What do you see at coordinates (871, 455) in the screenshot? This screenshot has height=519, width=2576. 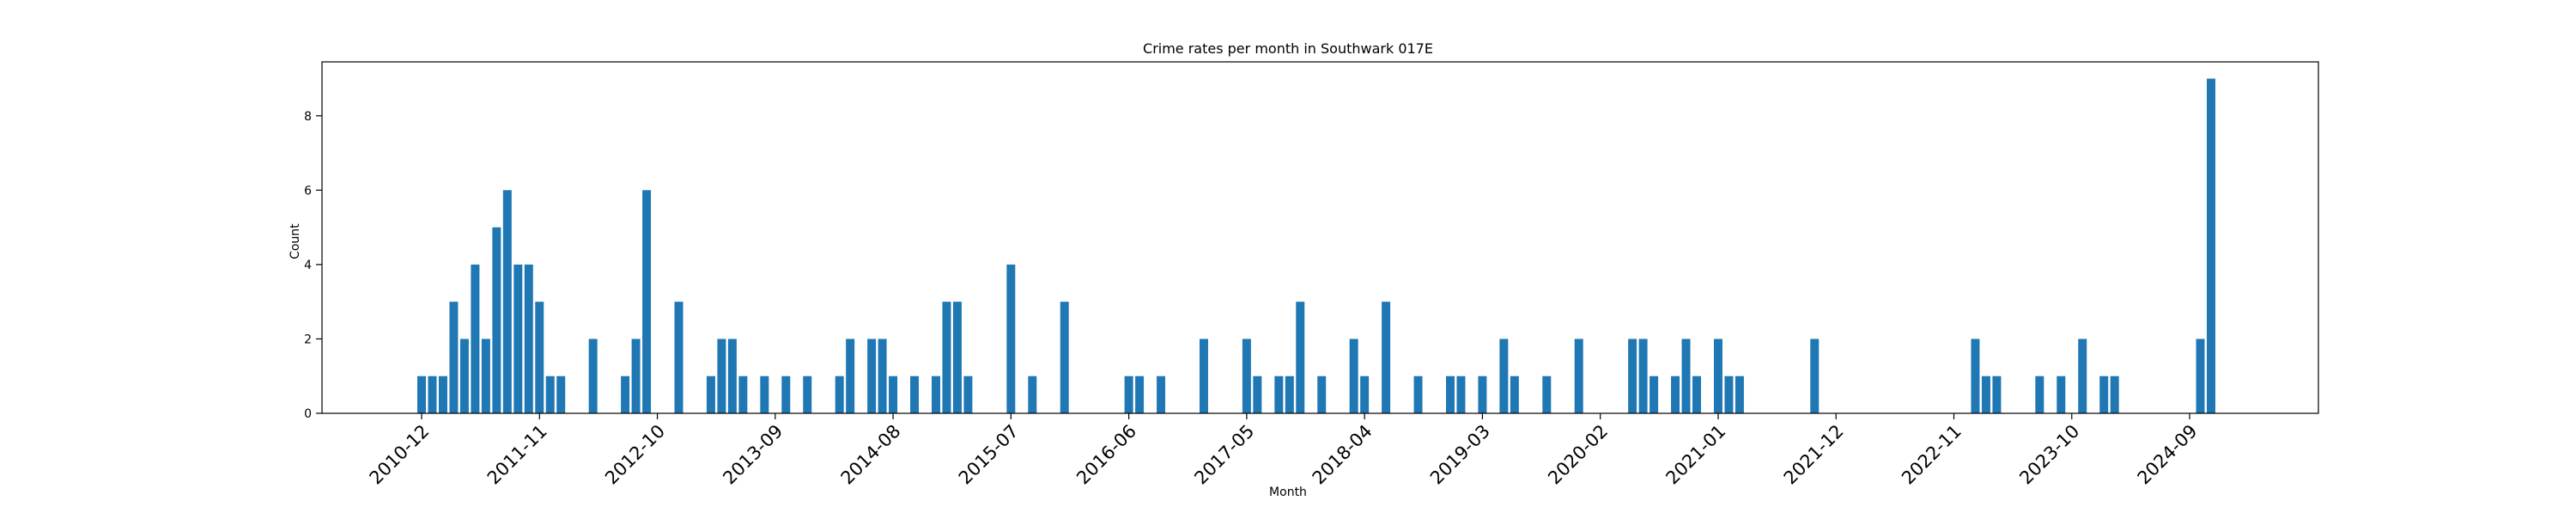 I see `x-tick-label-2014-08: 2014-08` at bounding box center [871, 455].